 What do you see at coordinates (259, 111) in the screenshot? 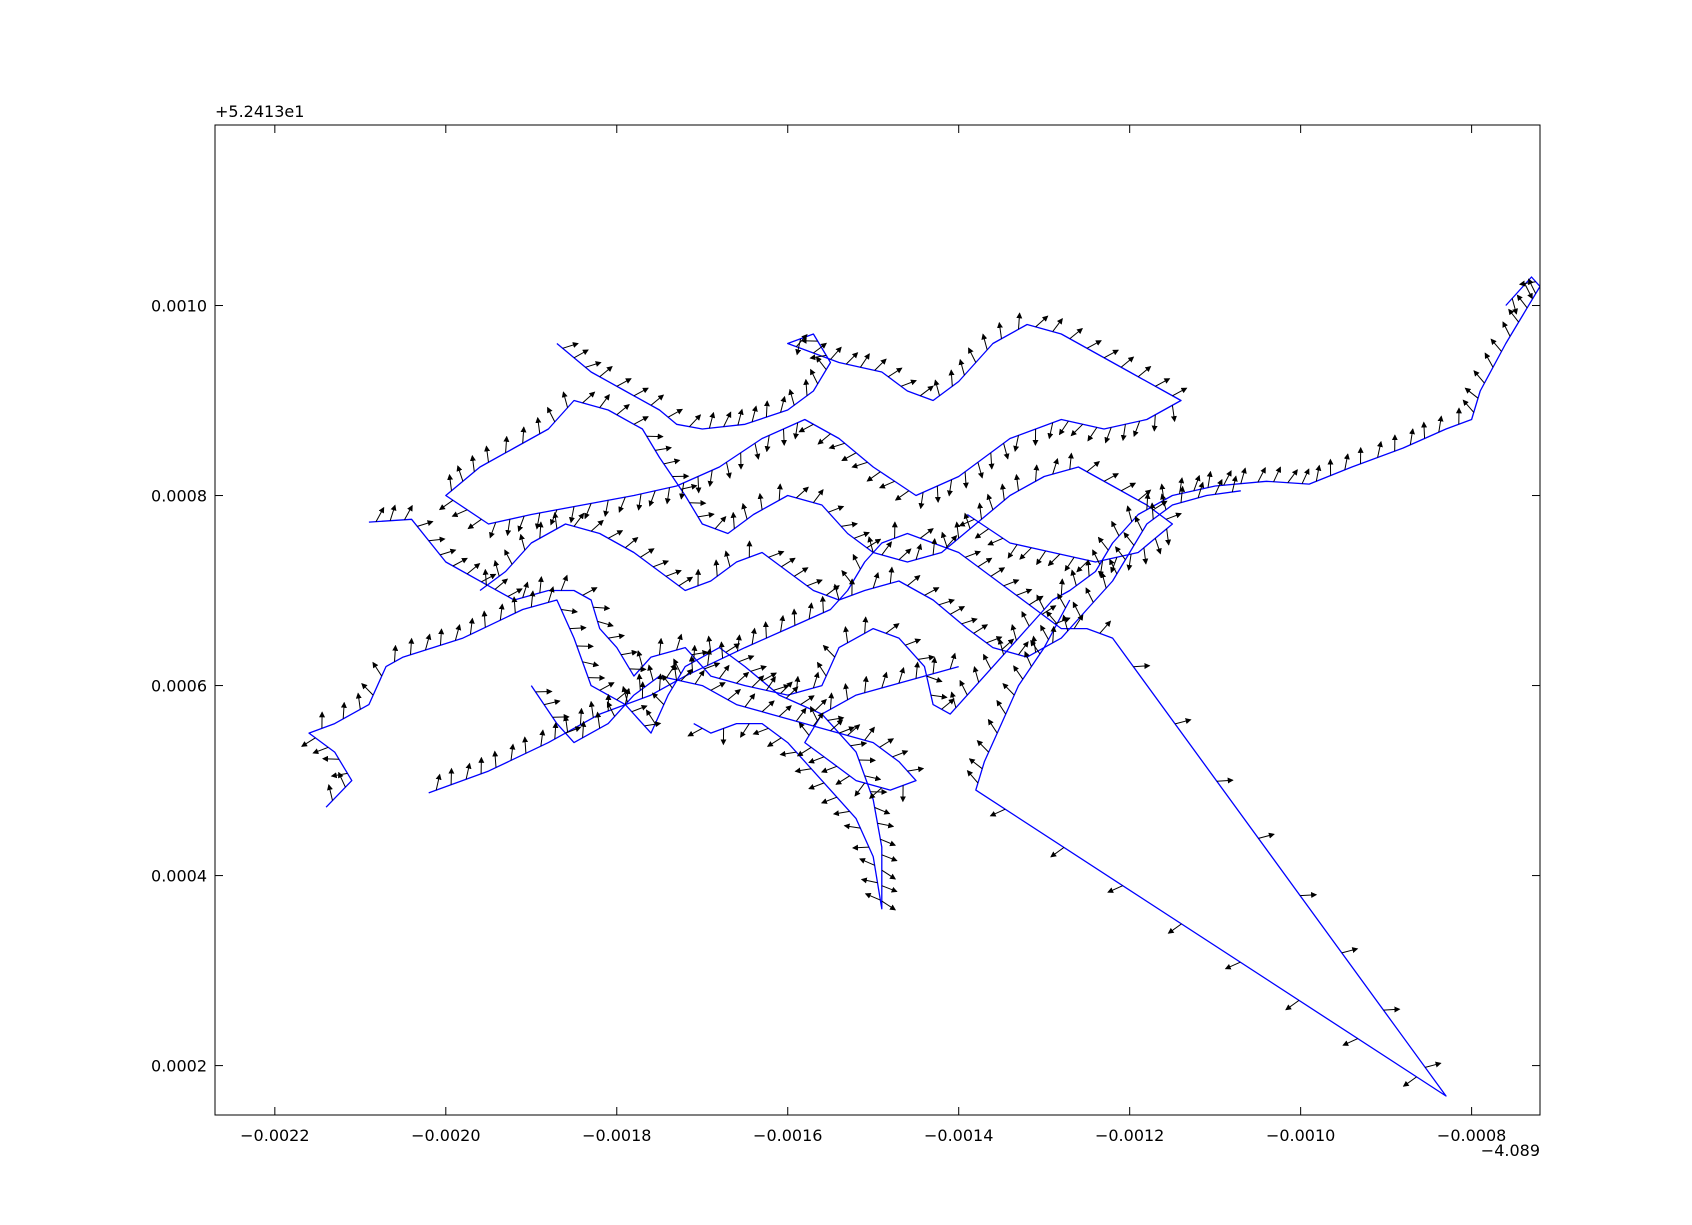
I see `y-offset-label: +5.2413e1` at bounding box center [259, 111].